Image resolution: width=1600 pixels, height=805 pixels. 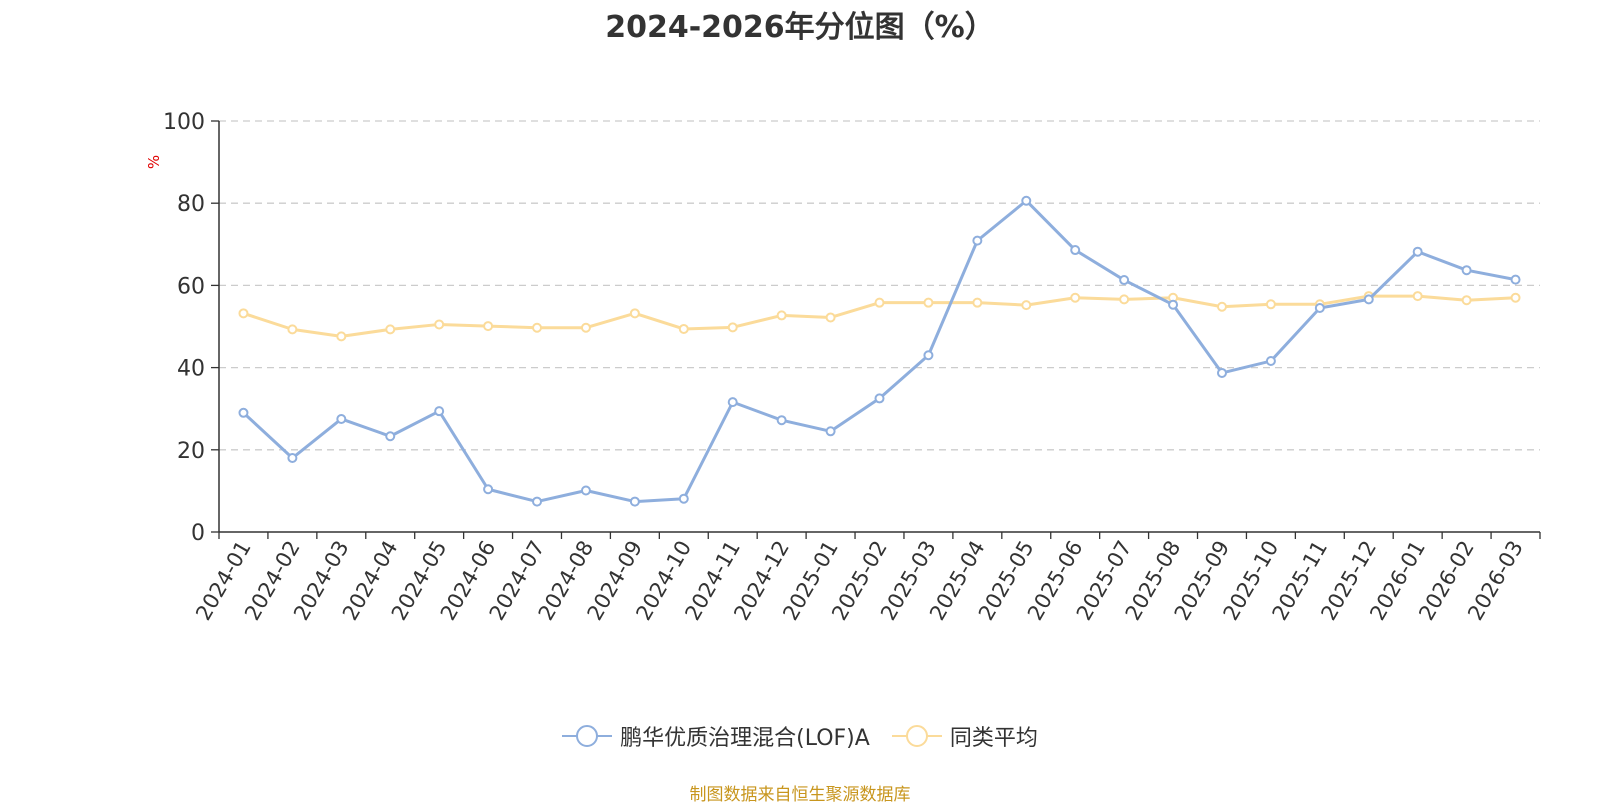 I want to click on legend-item: 同类平均, so click(x=964, y=736).